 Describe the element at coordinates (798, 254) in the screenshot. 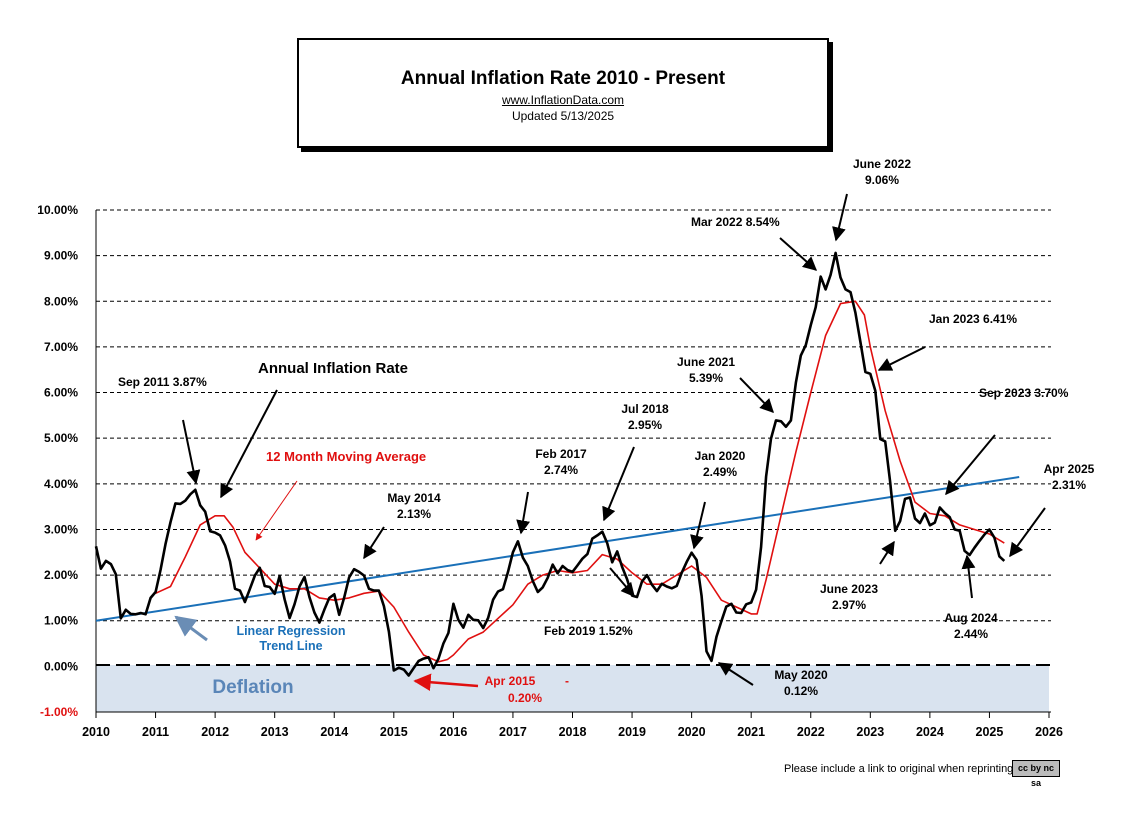

I see `arrow-mar-2022` at that location.